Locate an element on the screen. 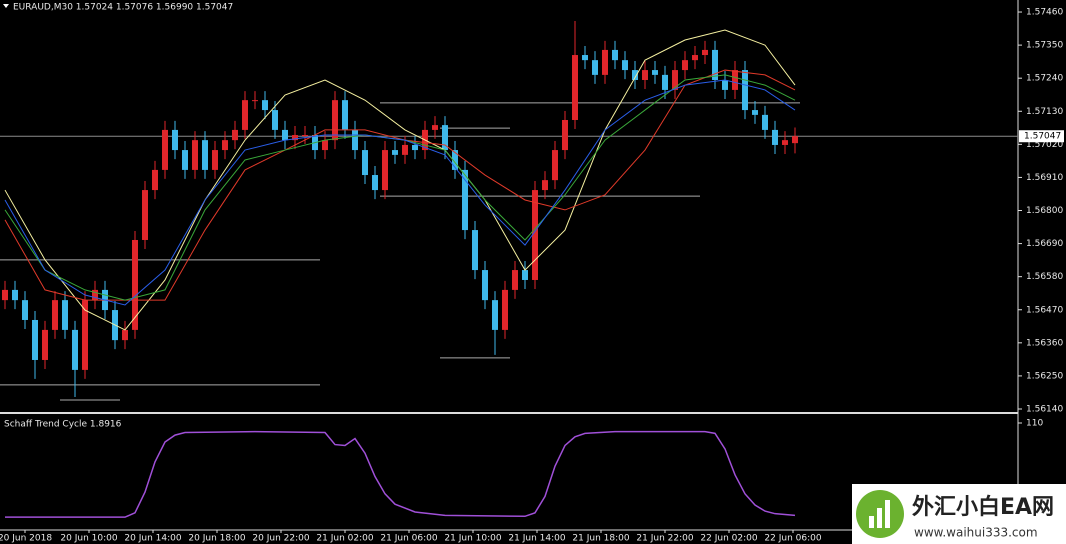  y-tick-label: 1.56580 is located at coordinates (1044, 277).